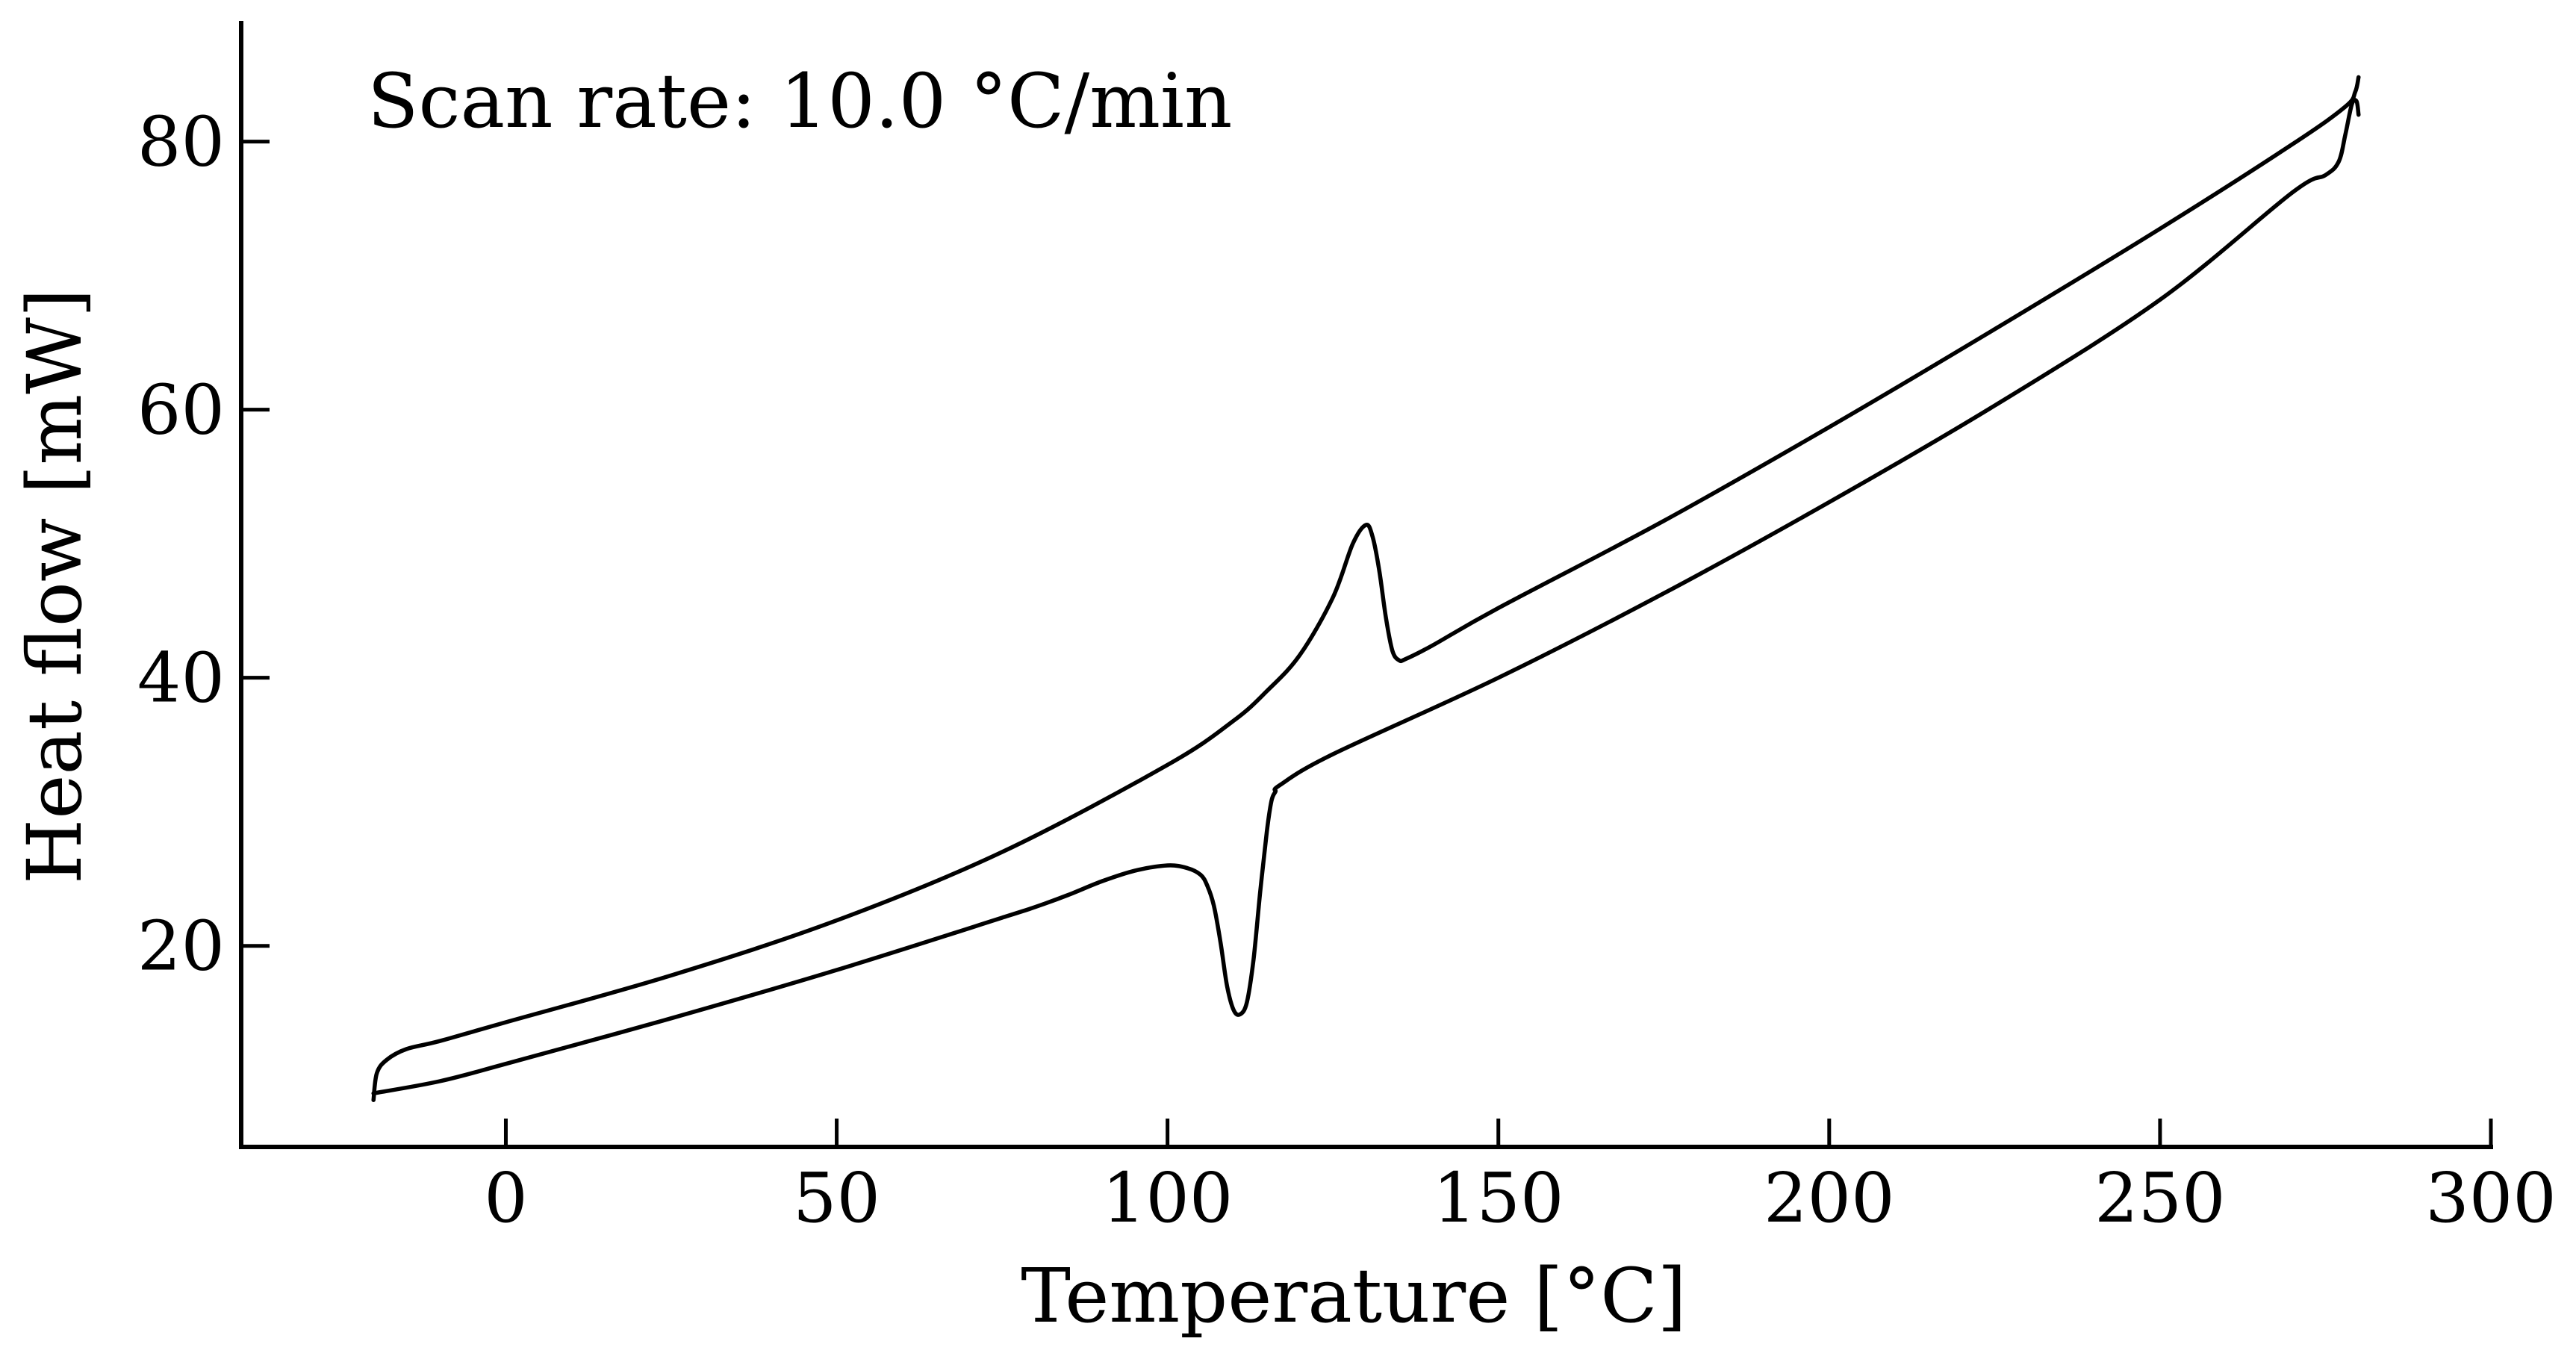 Image resolution: width=2576 pixels, height=1359 pixels. Describe the element at coordinates (1353, 1296) in the screenshot. I see `x-axis-title: Temperature [°C]` at that location.